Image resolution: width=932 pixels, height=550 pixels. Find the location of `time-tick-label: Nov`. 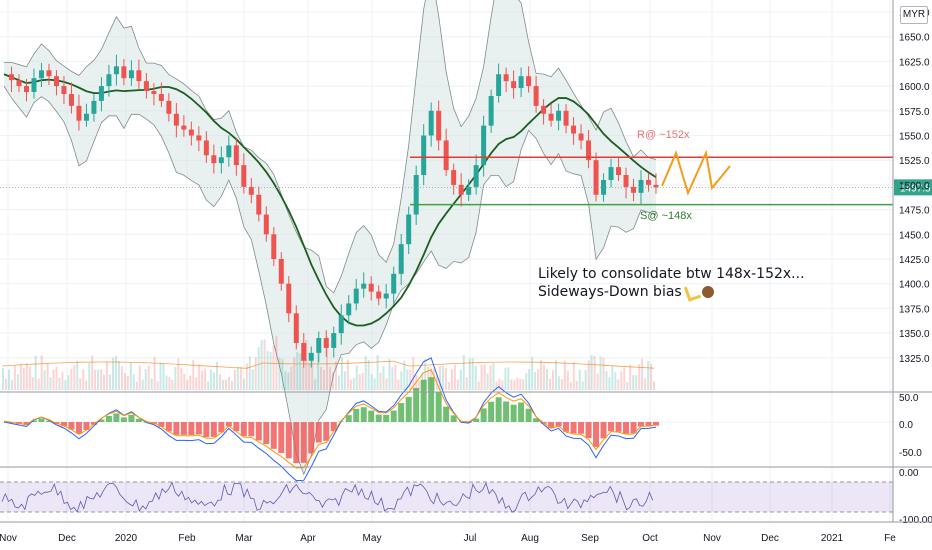

time-tick-label: Nov is located at coordinates (8, 538).